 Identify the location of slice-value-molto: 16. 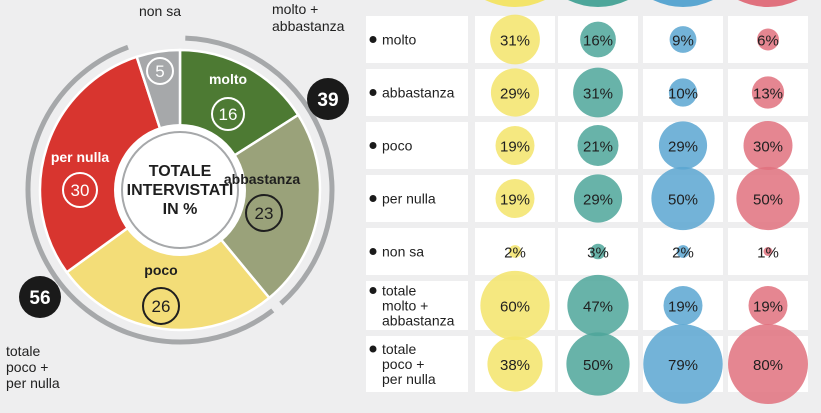
(228, 114).